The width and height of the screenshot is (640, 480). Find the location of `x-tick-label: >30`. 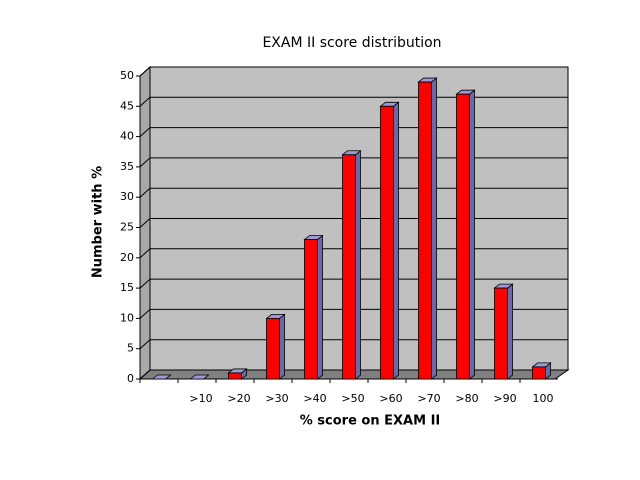

x-tick-label: >30 is located at coordinates (276, 398).